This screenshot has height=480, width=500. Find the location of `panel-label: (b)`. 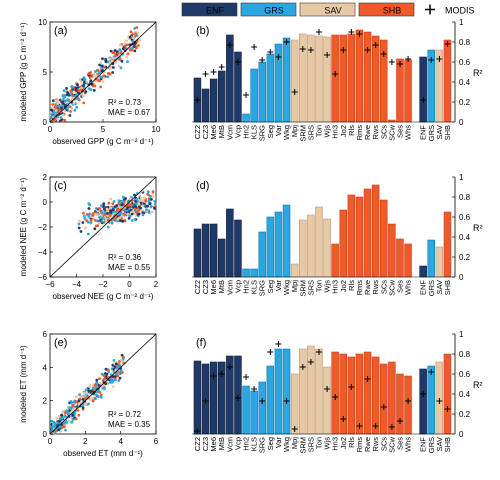

panel-label: (b) is located at coordinates (202, 31).